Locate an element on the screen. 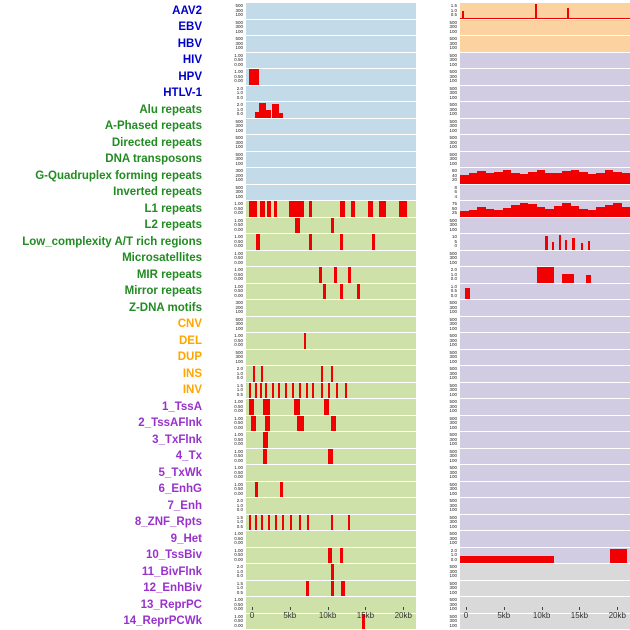 The height and width of the screenshot is (630, 630). track-label: A-Phased repeats is located at coordinates (153, 126).